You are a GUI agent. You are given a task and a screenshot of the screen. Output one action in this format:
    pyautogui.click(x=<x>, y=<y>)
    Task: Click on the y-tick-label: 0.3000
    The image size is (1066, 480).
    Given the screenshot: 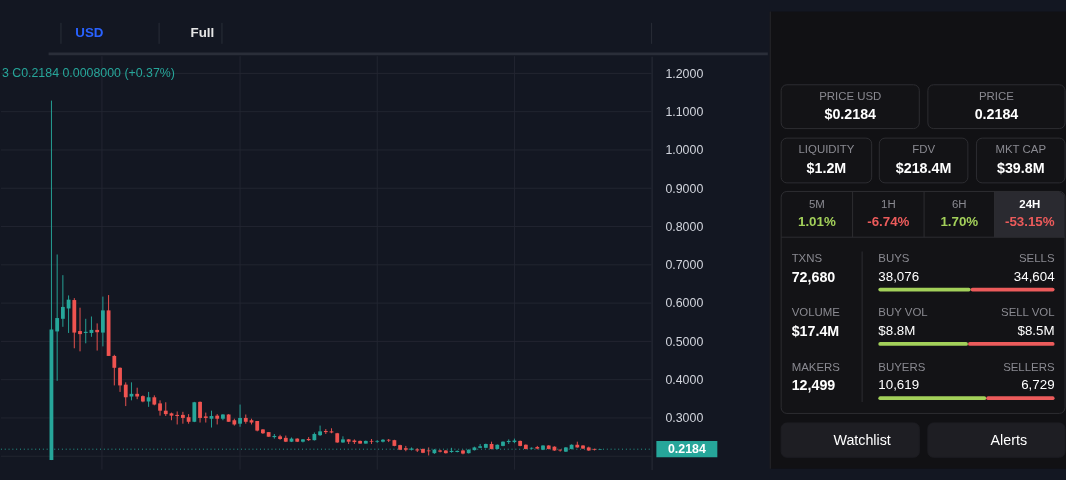 What is the action you would take?
    pyautogui.click(x=684, y=418)
    